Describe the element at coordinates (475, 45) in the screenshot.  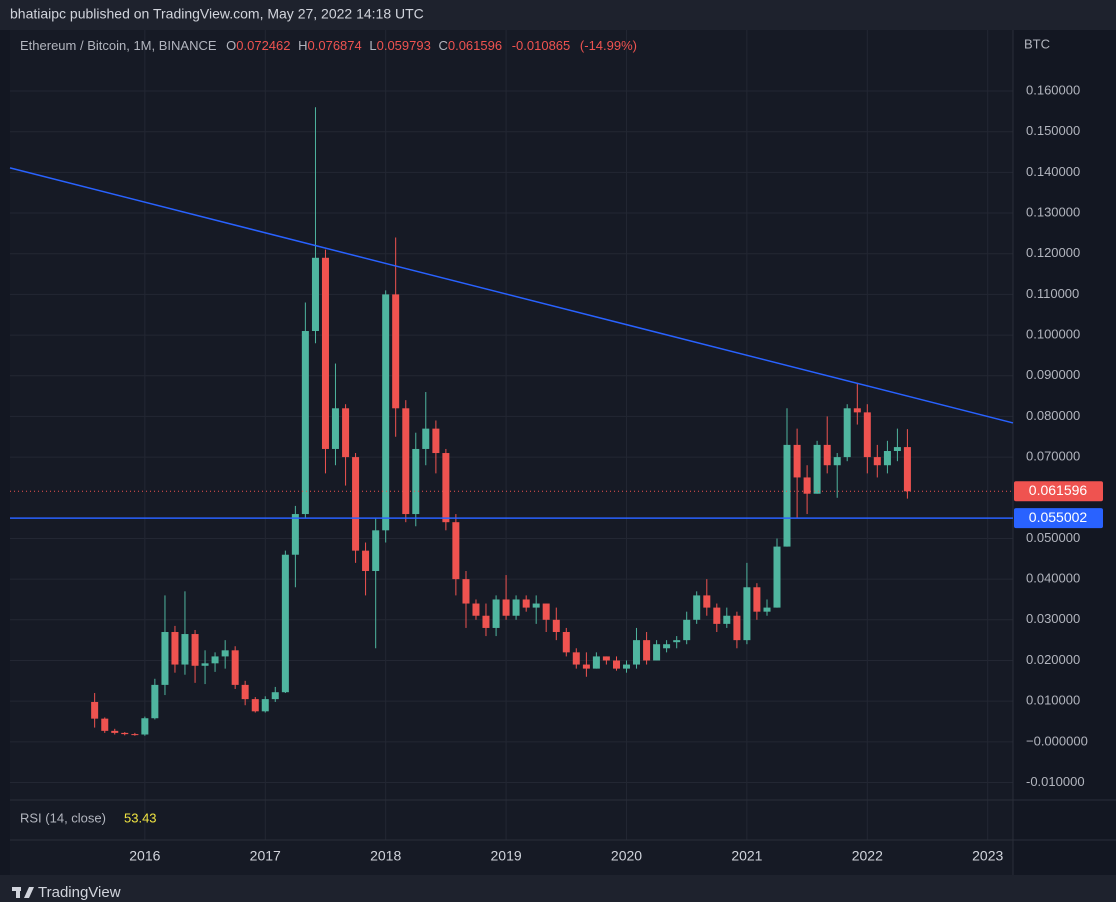
I see `ohlc-value: 0.061596` at that location.